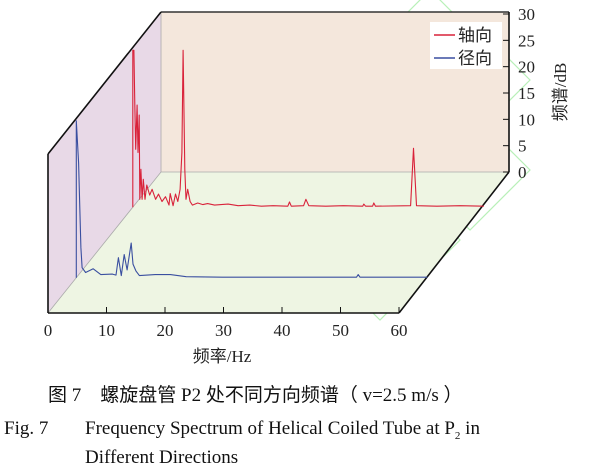  I want to click on x-tick-label: 20, so click(165, 330).